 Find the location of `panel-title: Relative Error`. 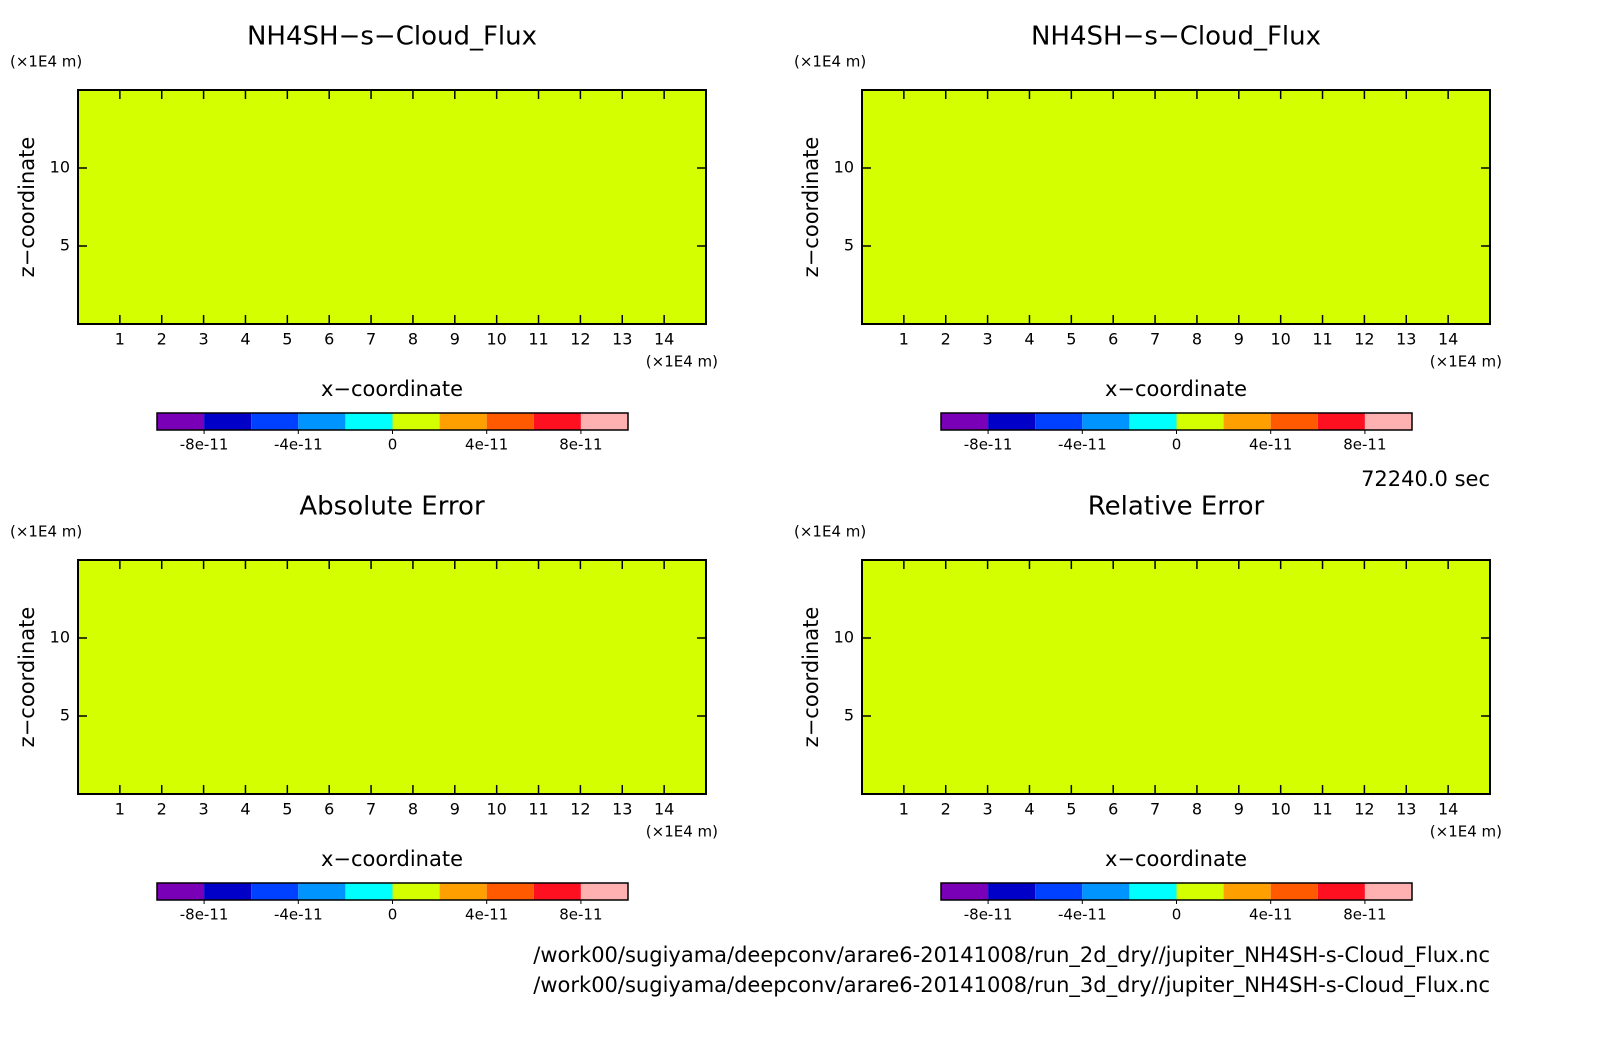

panel-title: Relative Error is located at coordinates (1176, 507).